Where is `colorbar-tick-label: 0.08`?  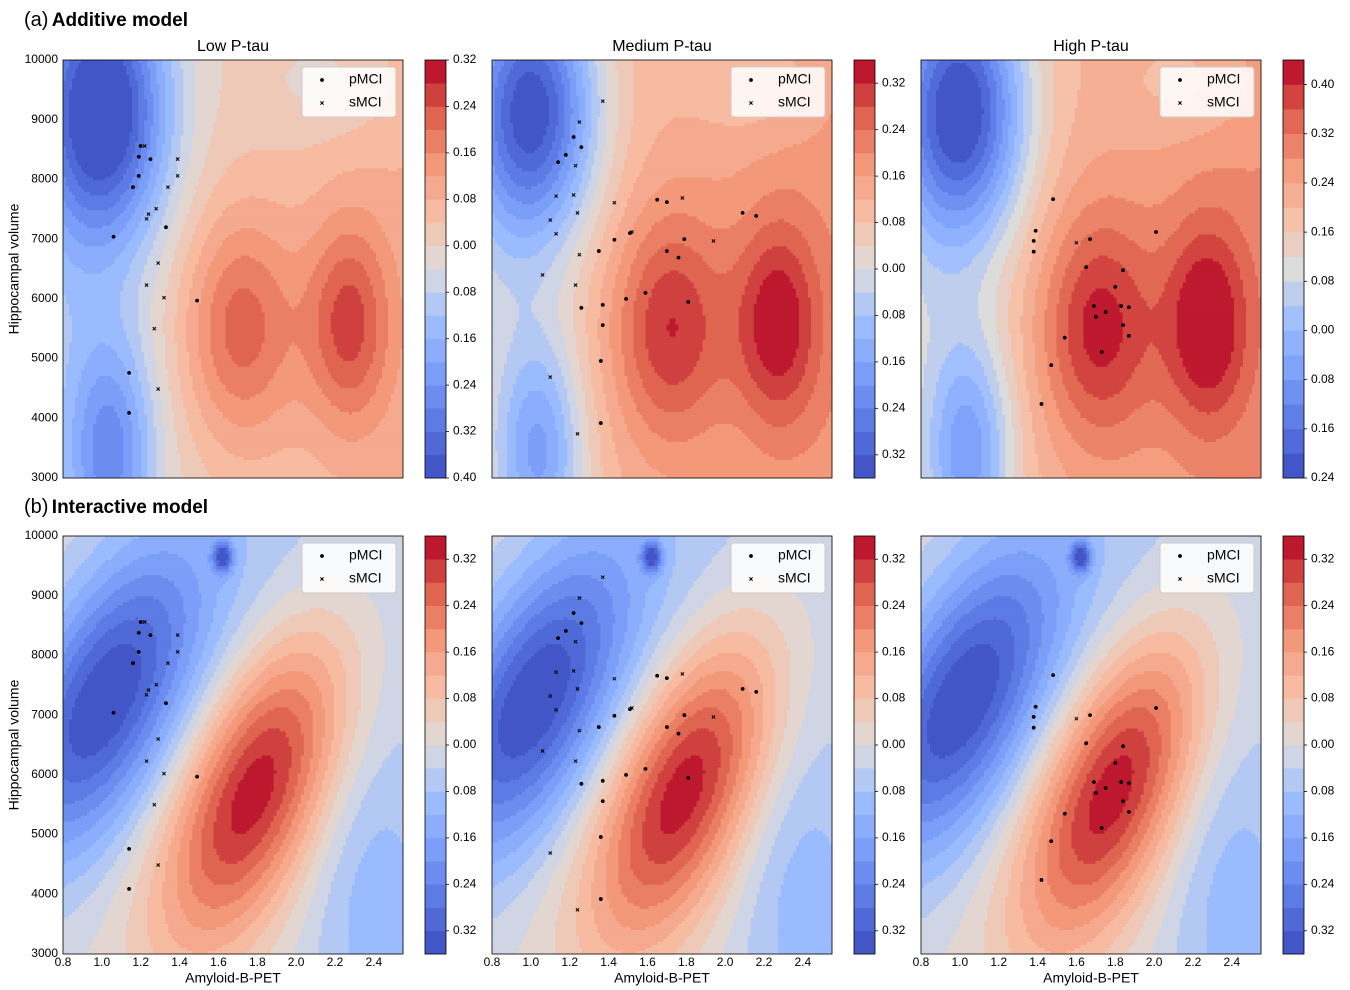
colorbar-tick-label: 0.08 is located at coordinates (465, 199).